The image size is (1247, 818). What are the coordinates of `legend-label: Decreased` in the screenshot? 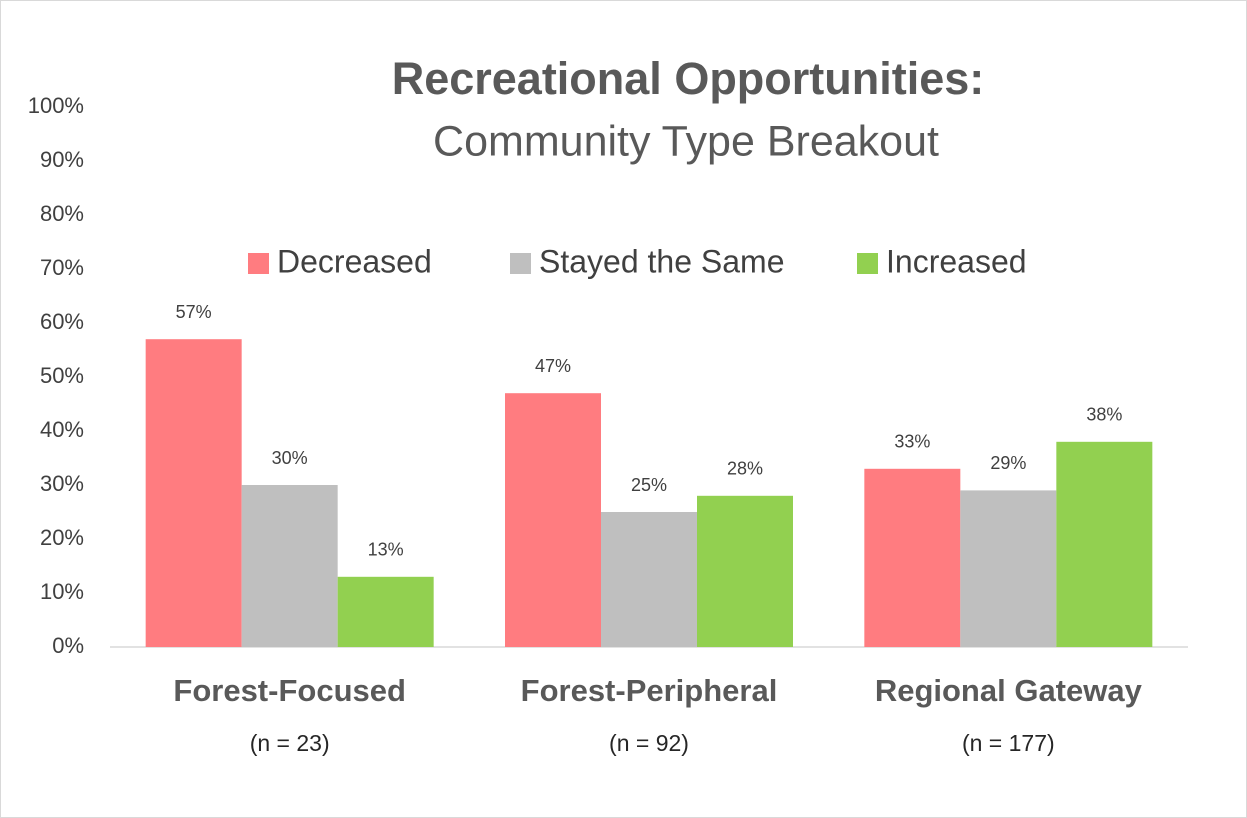 It's located at (354, 261).